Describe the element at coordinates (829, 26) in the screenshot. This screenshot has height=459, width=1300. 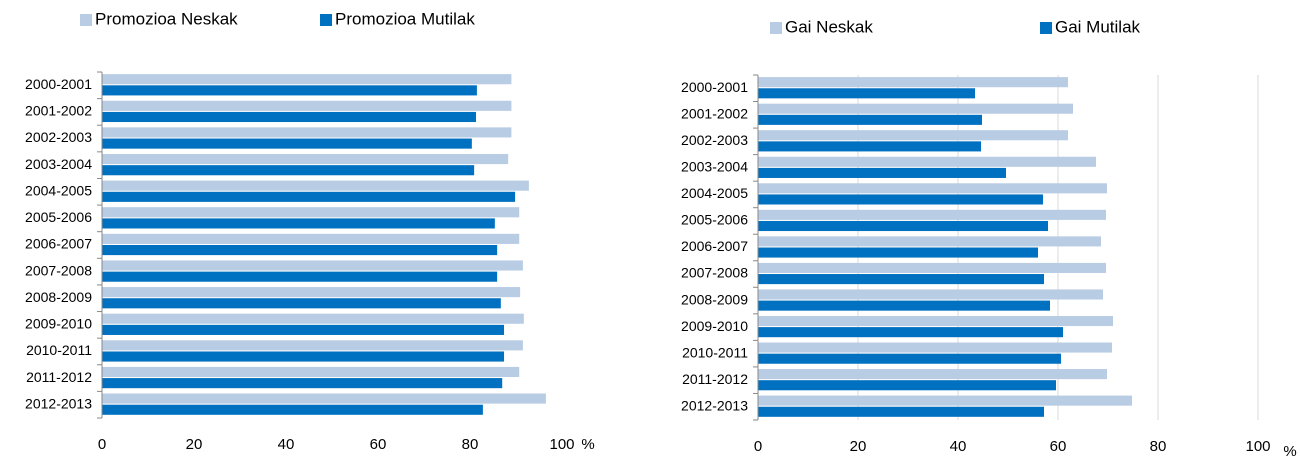
I see `legend-label: Gai Neskak` at that location.